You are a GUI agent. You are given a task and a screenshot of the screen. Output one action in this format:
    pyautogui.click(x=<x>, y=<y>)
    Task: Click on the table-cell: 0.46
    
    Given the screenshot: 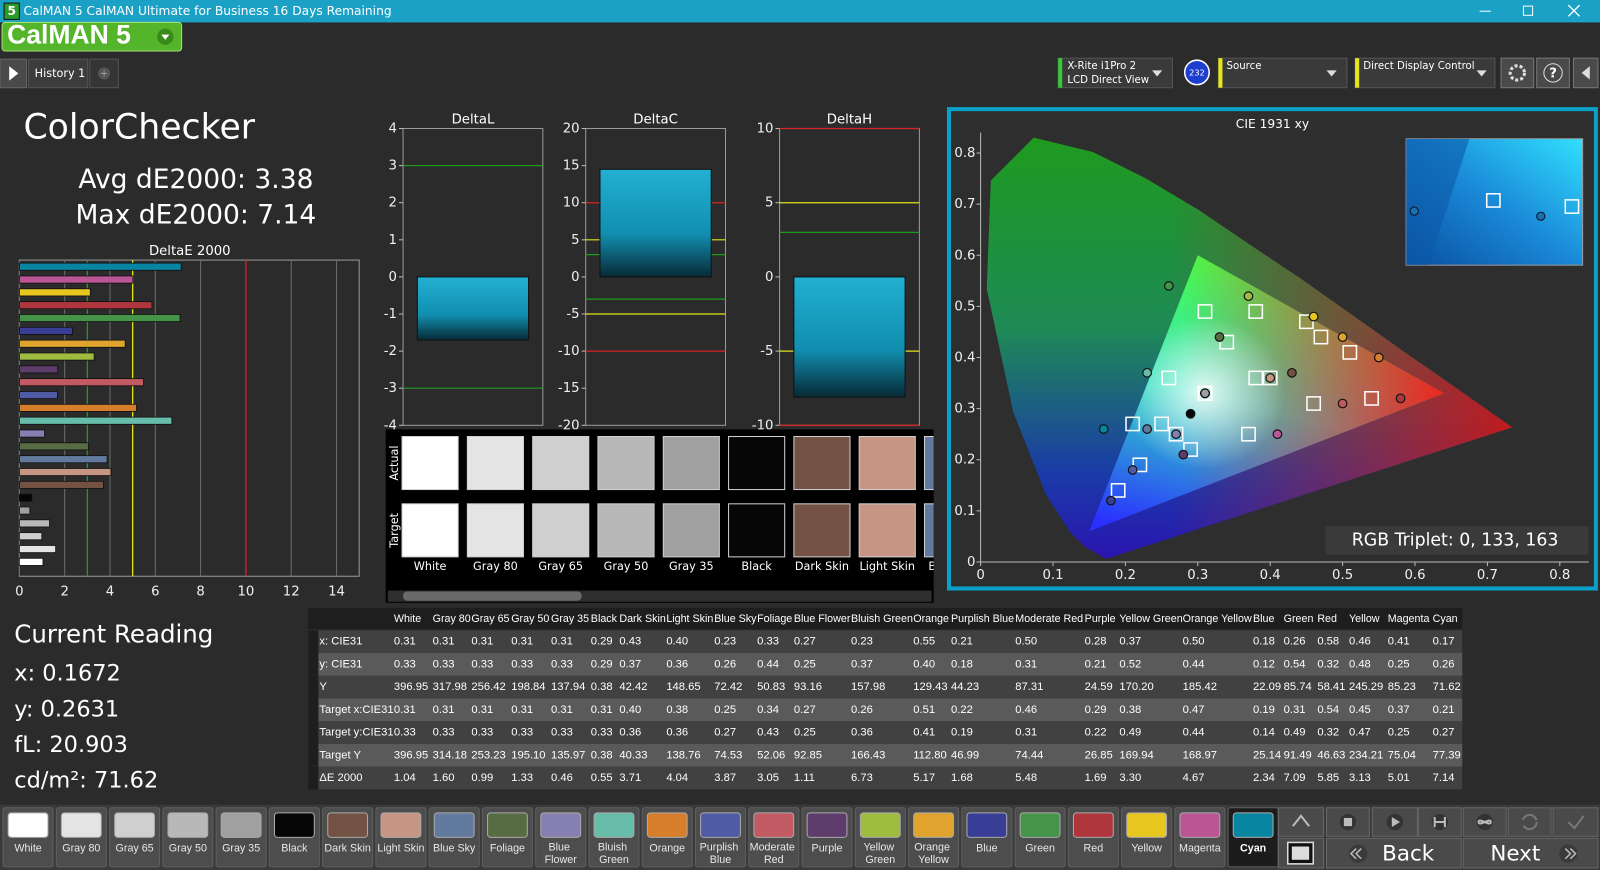 What is the action you would take?
    pyautogui.click(x=562, y=778)
    